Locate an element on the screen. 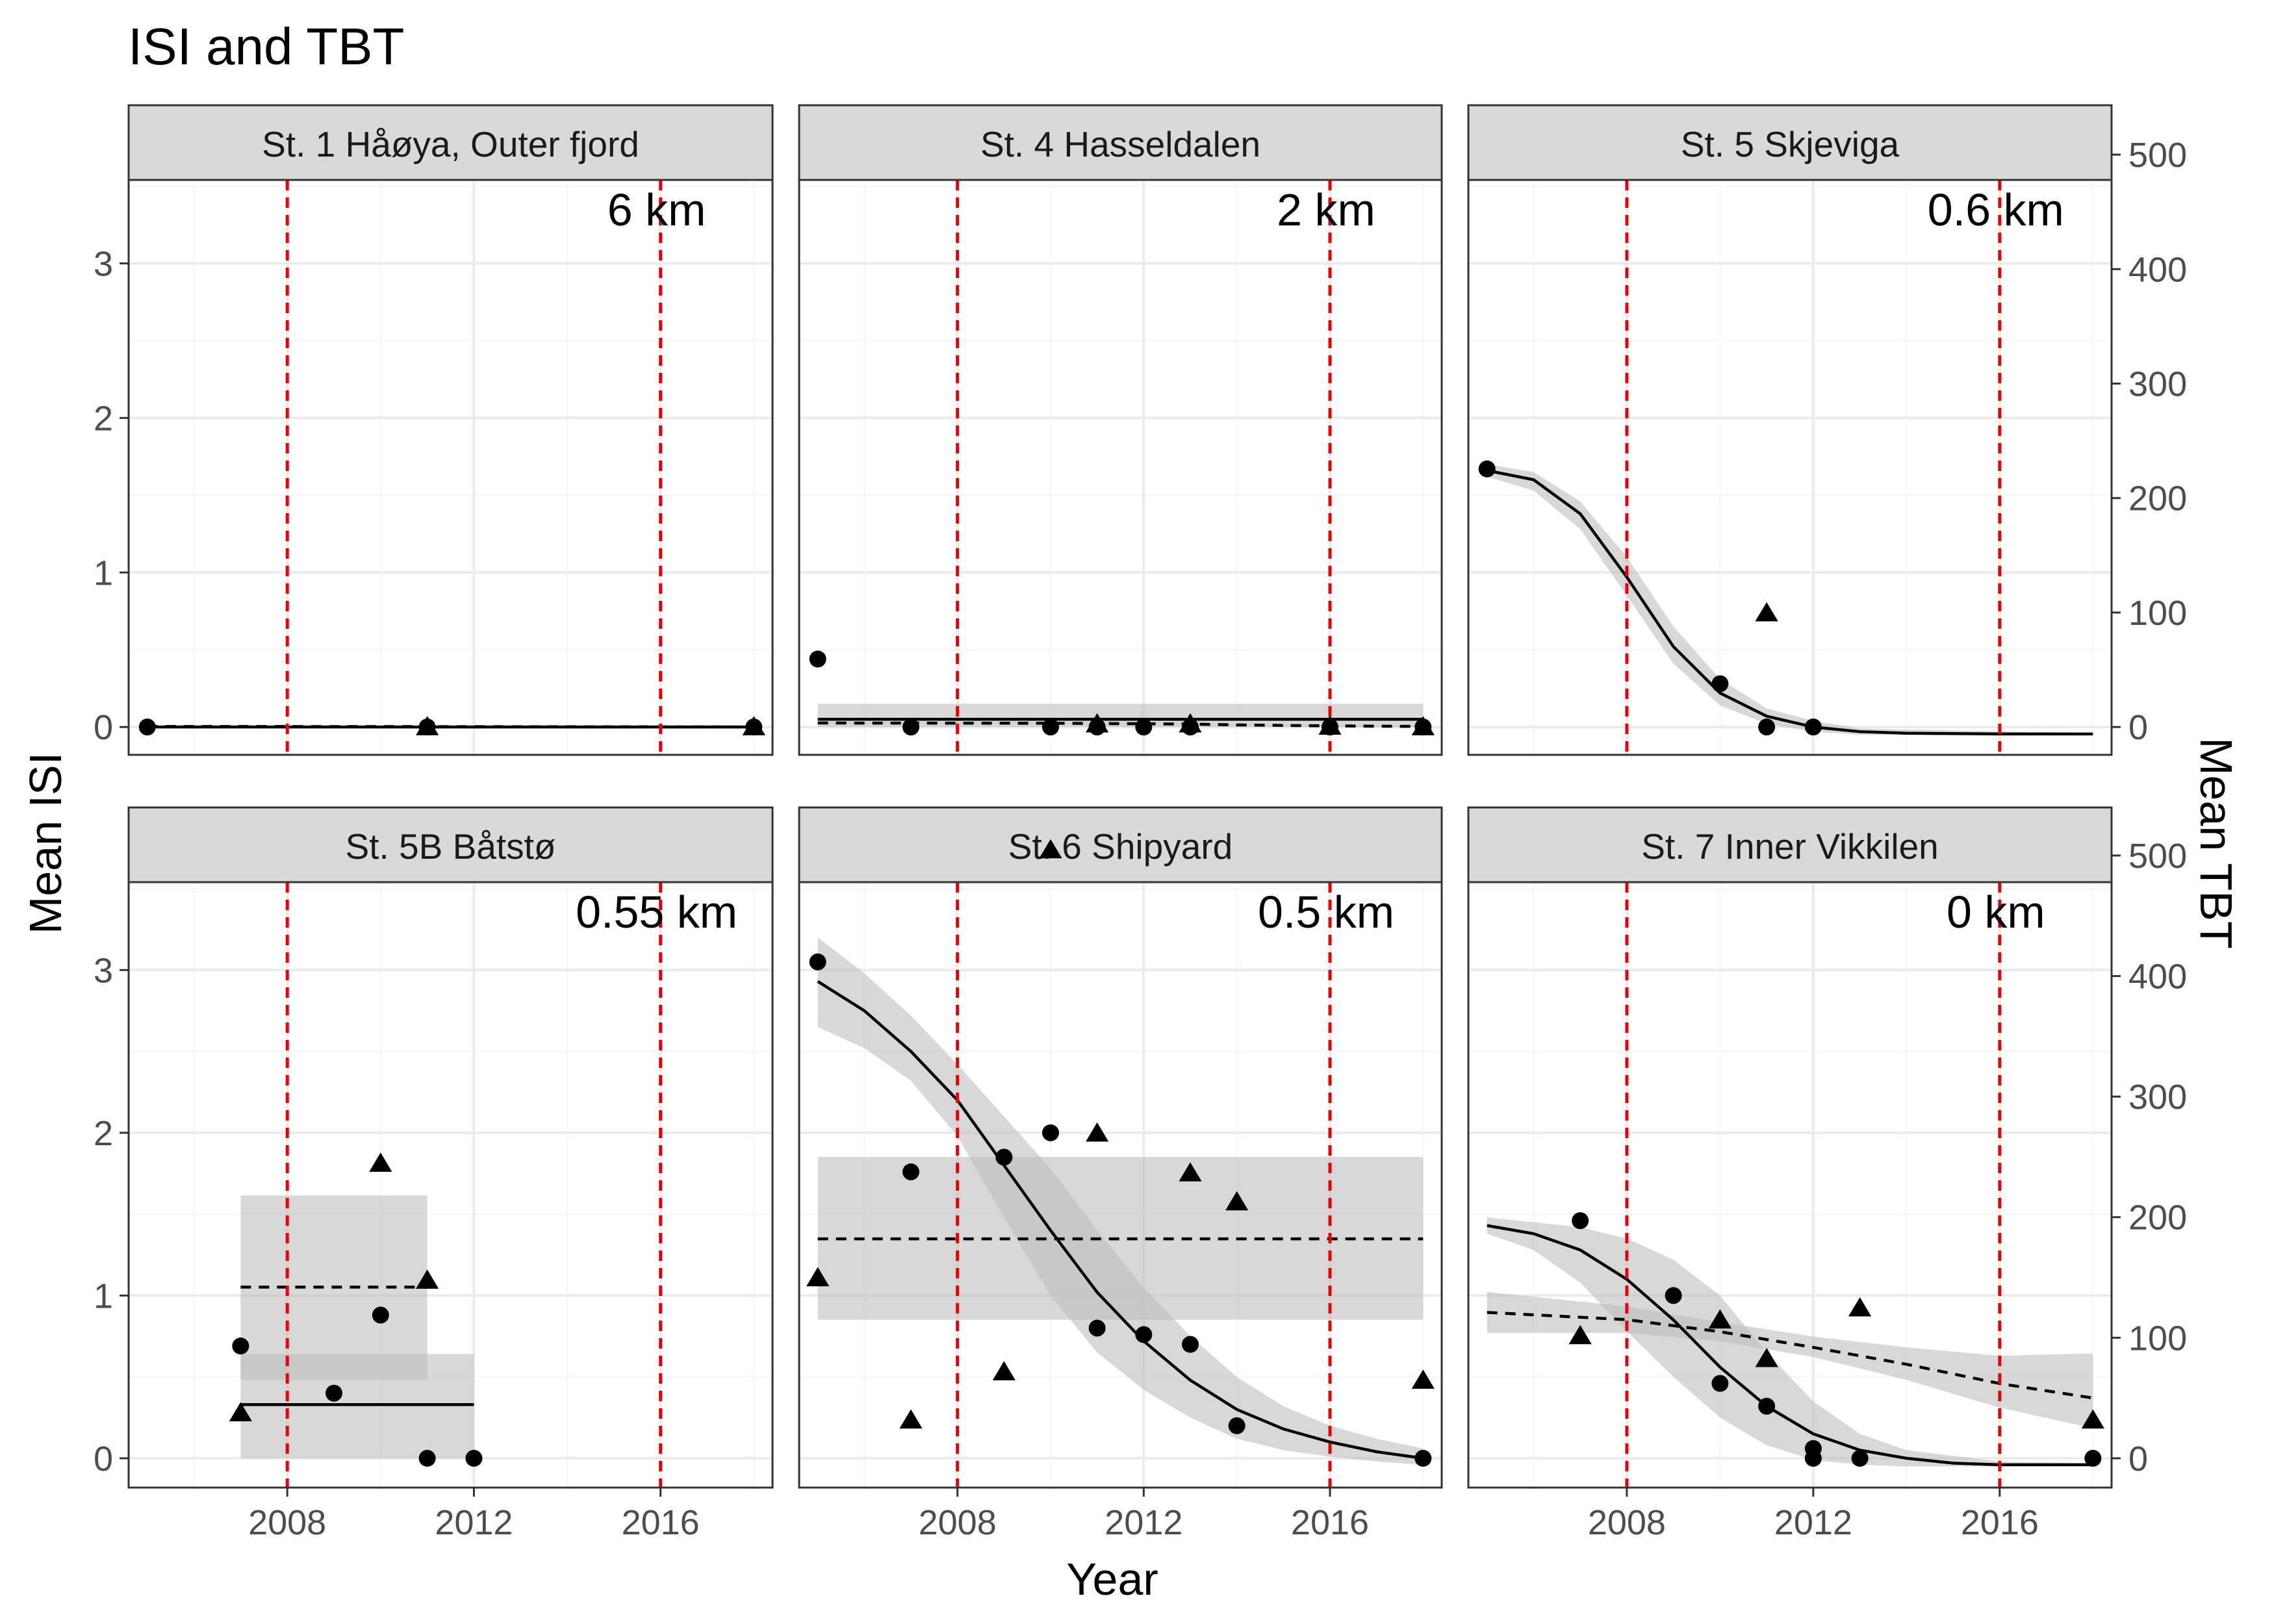  isi-fit-line is located at coordinates (1790, 602).